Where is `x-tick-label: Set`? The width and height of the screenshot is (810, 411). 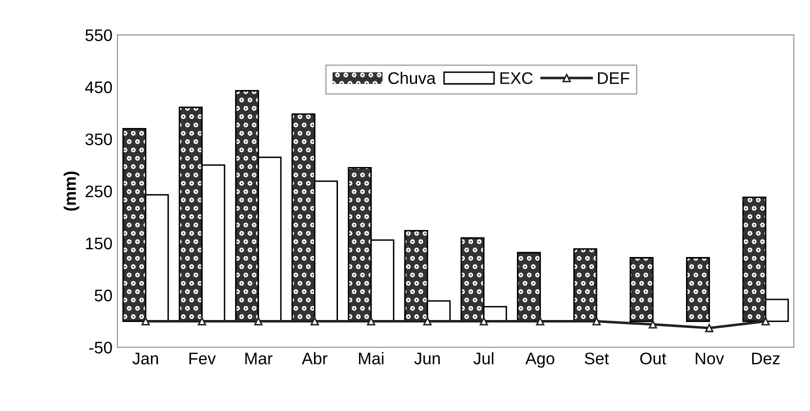 x-tick-label: Set is located at coordinates (596, 358).